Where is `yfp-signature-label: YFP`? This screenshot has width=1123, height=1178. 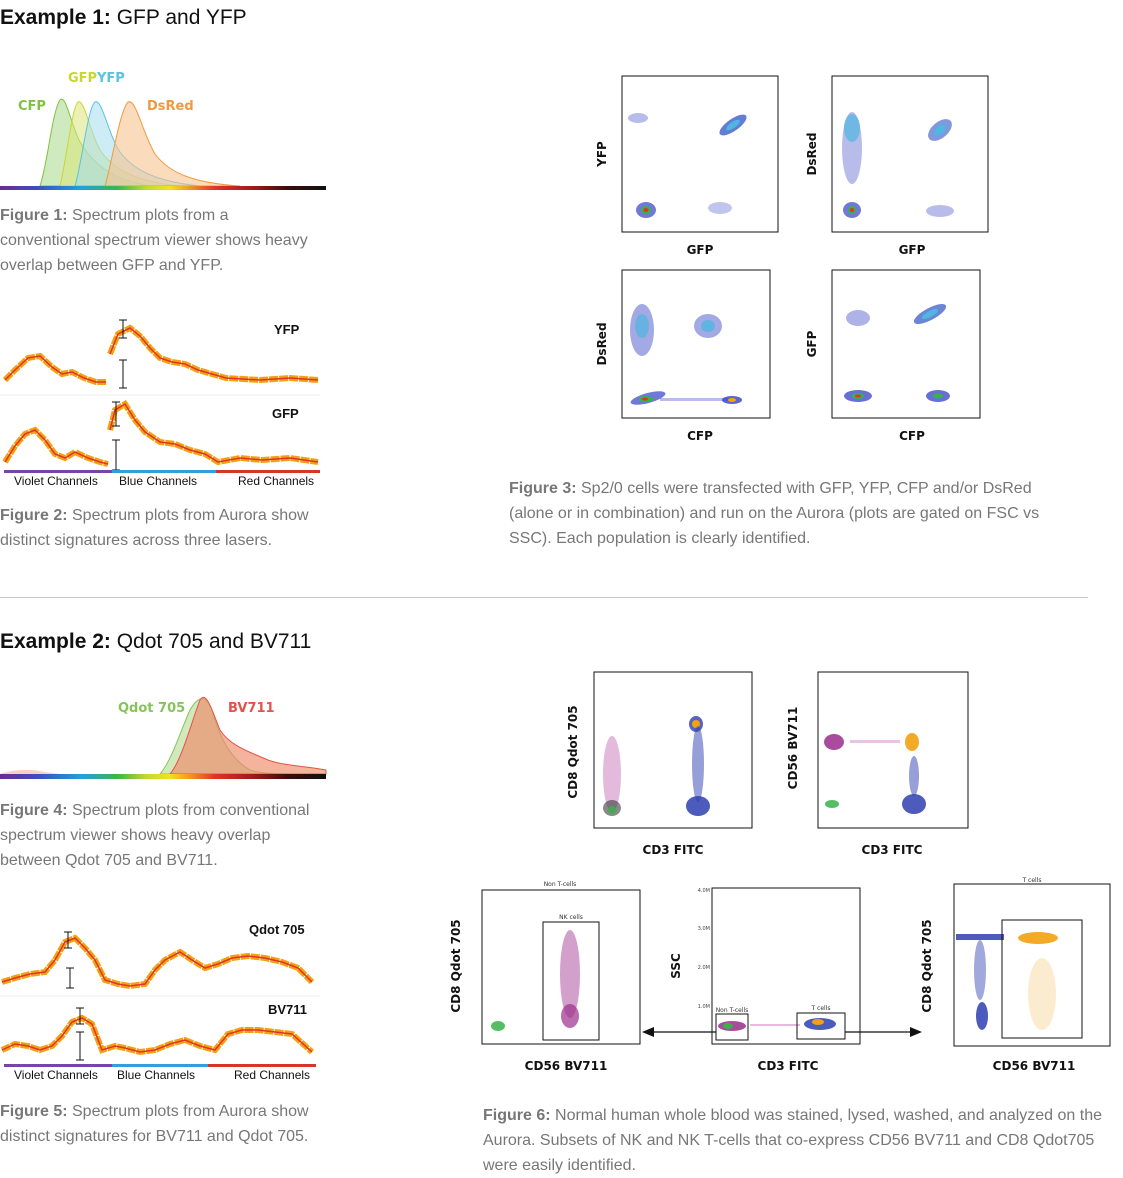
yfp-signature-label: YFP is located at coordinates (287, 329).